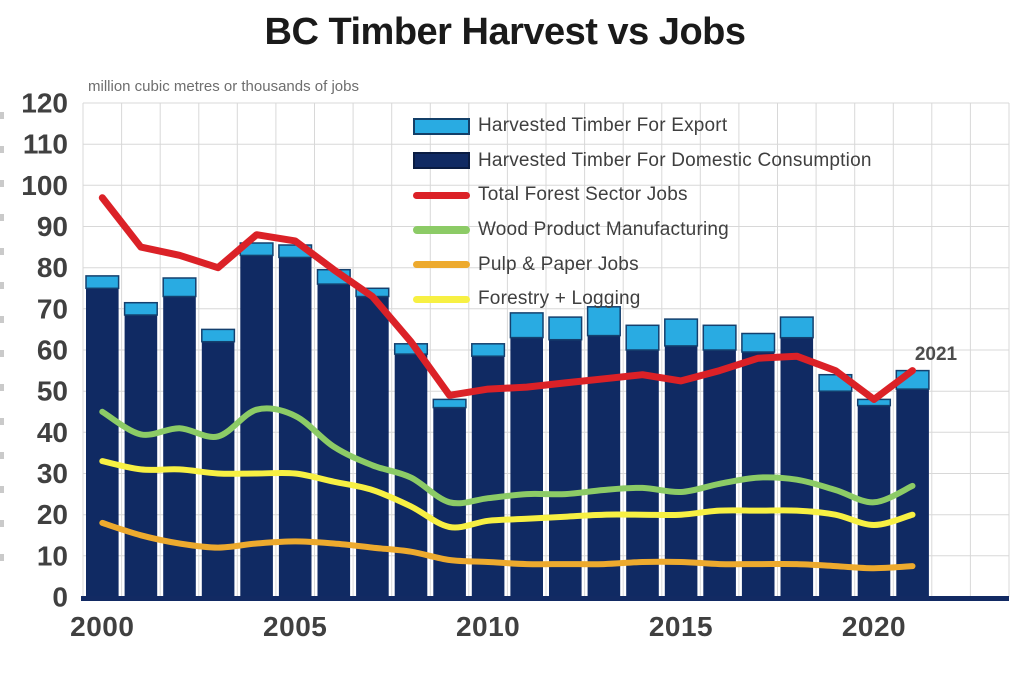  I want to click on bar-domestic-2001, so click(141, 456).